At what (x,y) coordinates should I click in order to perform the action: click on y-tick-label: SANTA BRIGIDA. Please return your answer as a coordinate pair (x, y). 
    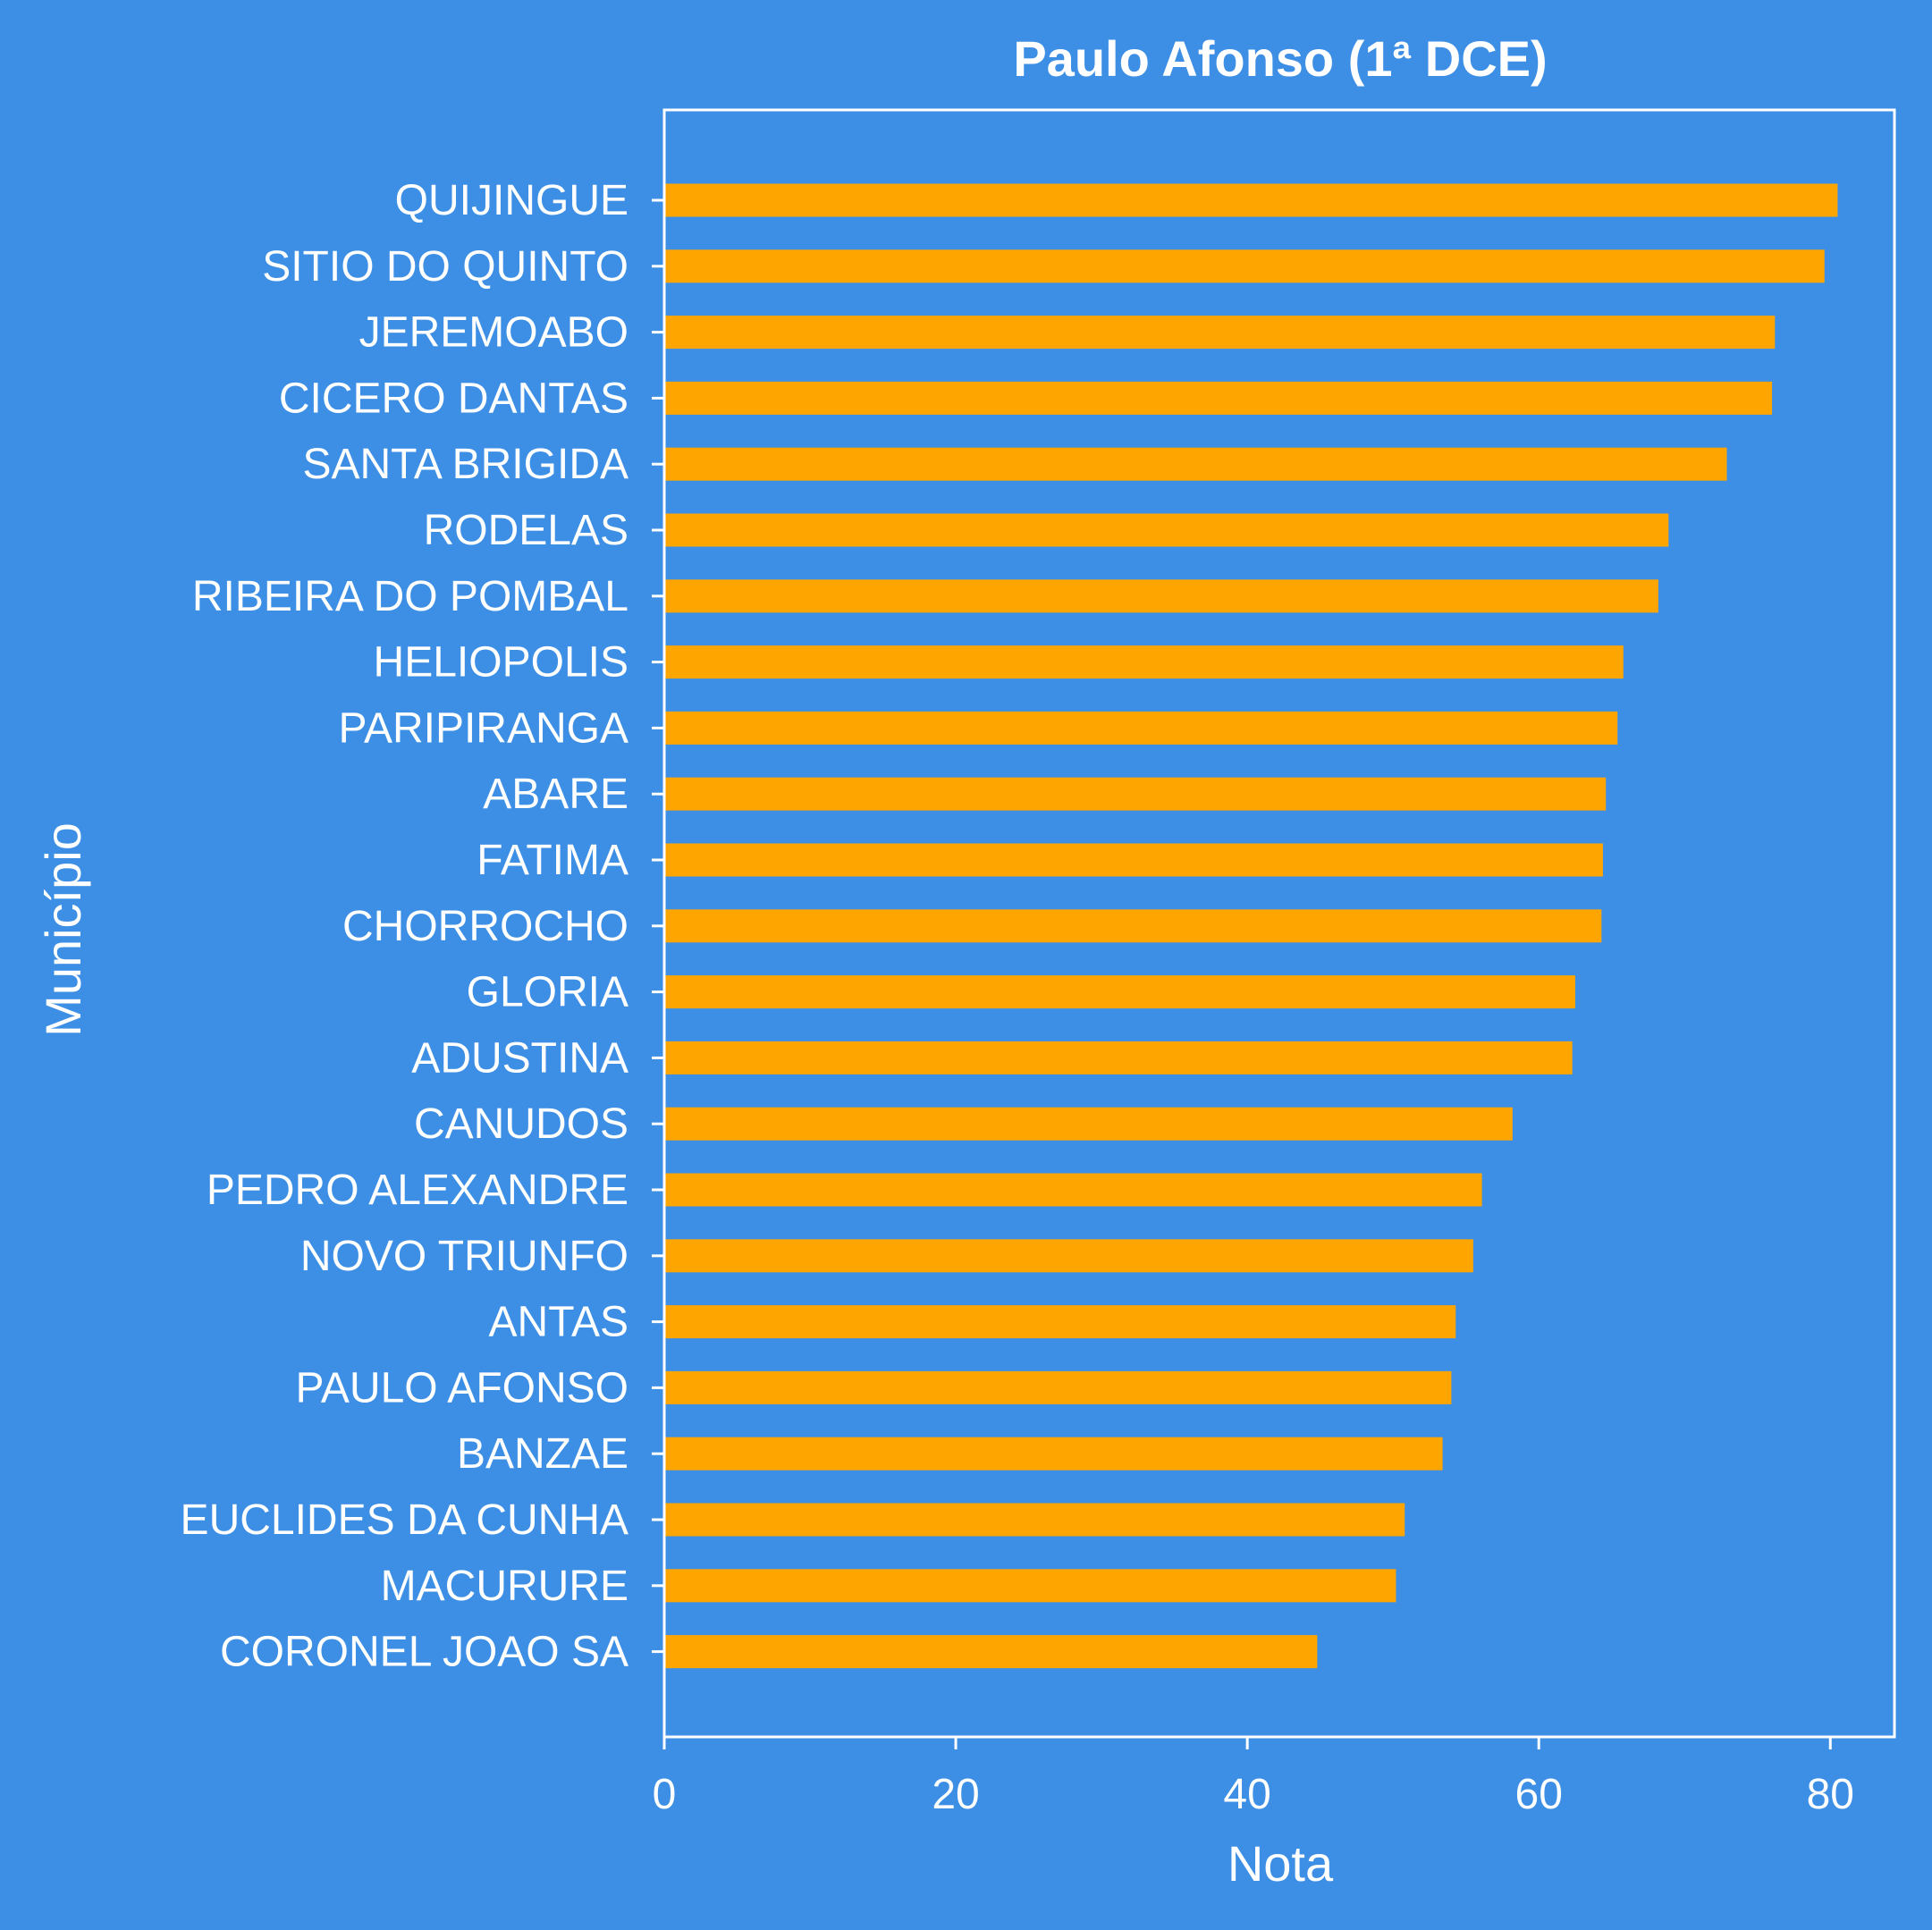
    Looking at the image, I should click on (465, 465).